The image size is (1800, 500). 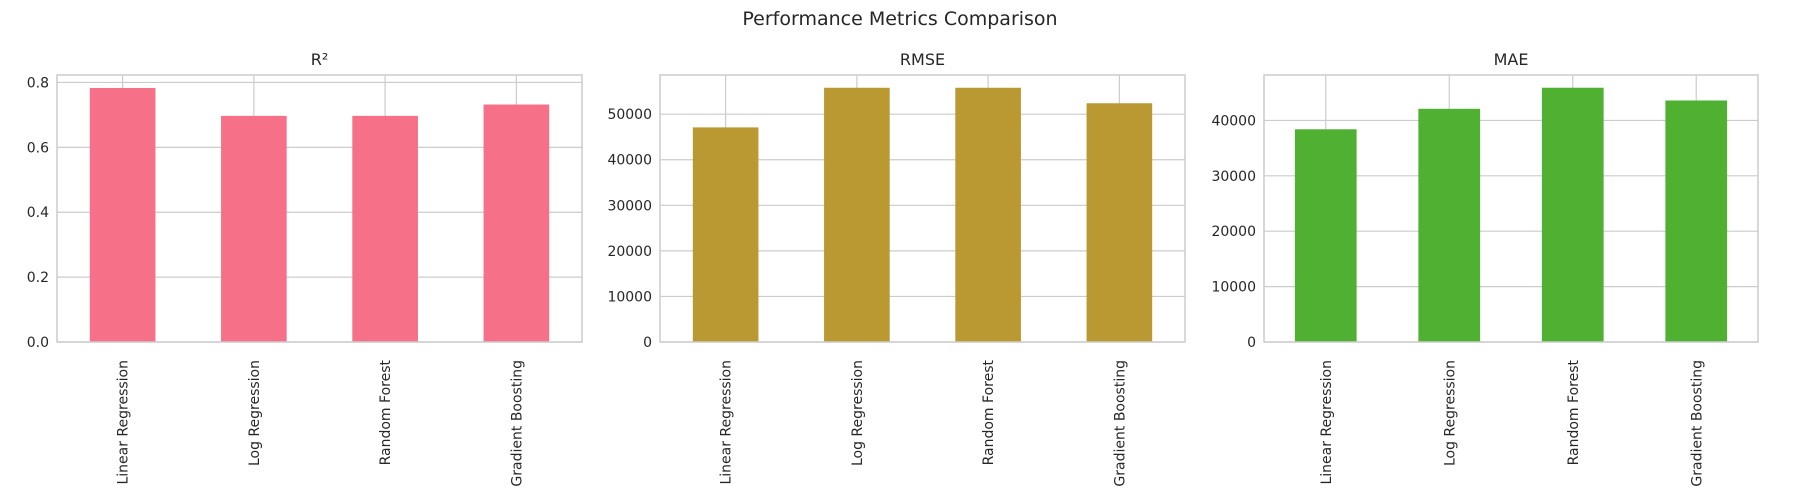 I want to click on y-tick-label: 0.2, so click(x=38, y=278).